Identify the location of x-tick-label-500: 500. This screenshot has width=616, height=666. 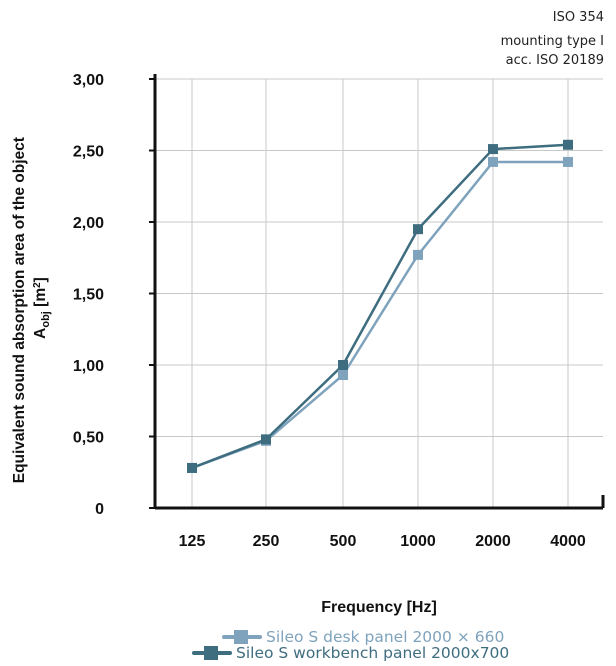
(343, 541).